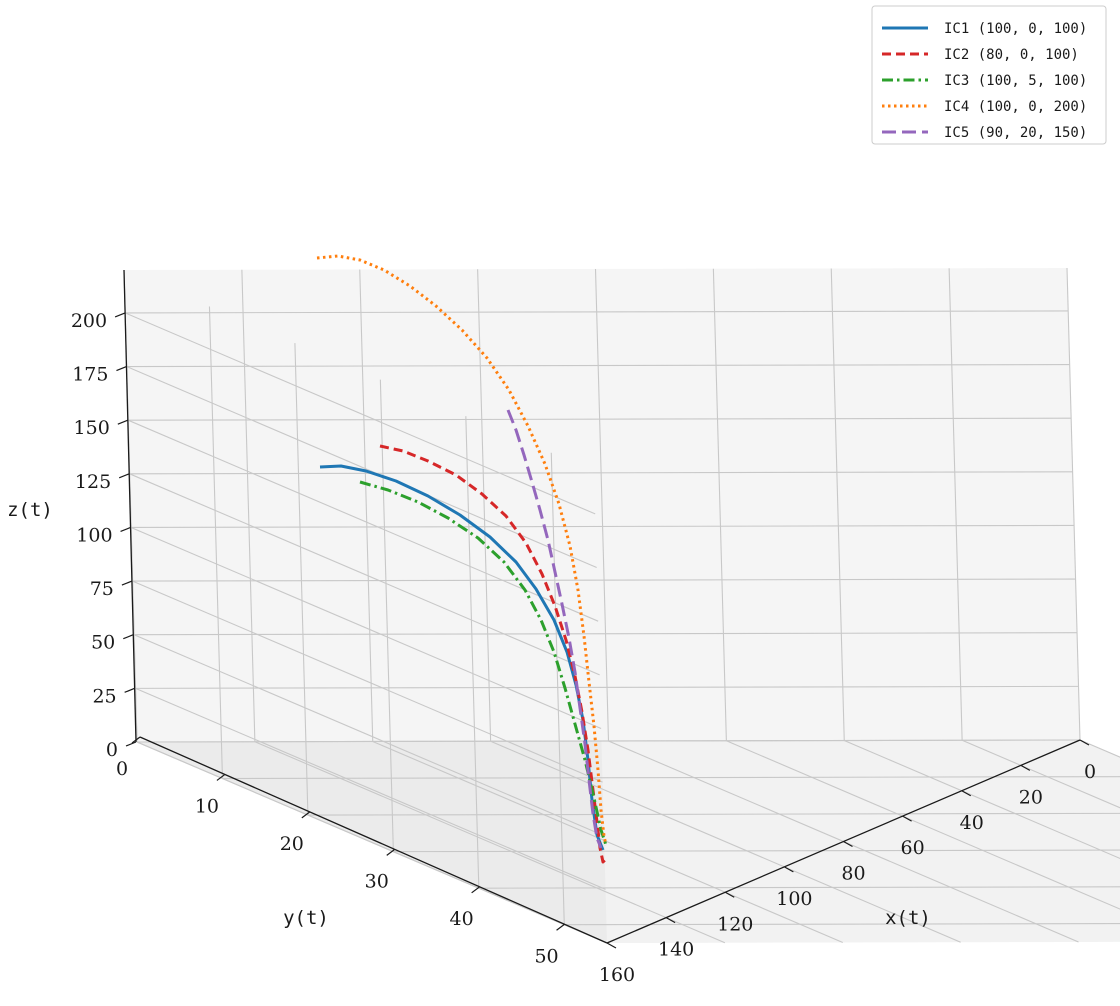 This screenshot has height=1006, width=1120. What do you see at coordinates (93, 482) in the screenshot?
I see `z-tick-label: 125` at bounding box center [93, 482].